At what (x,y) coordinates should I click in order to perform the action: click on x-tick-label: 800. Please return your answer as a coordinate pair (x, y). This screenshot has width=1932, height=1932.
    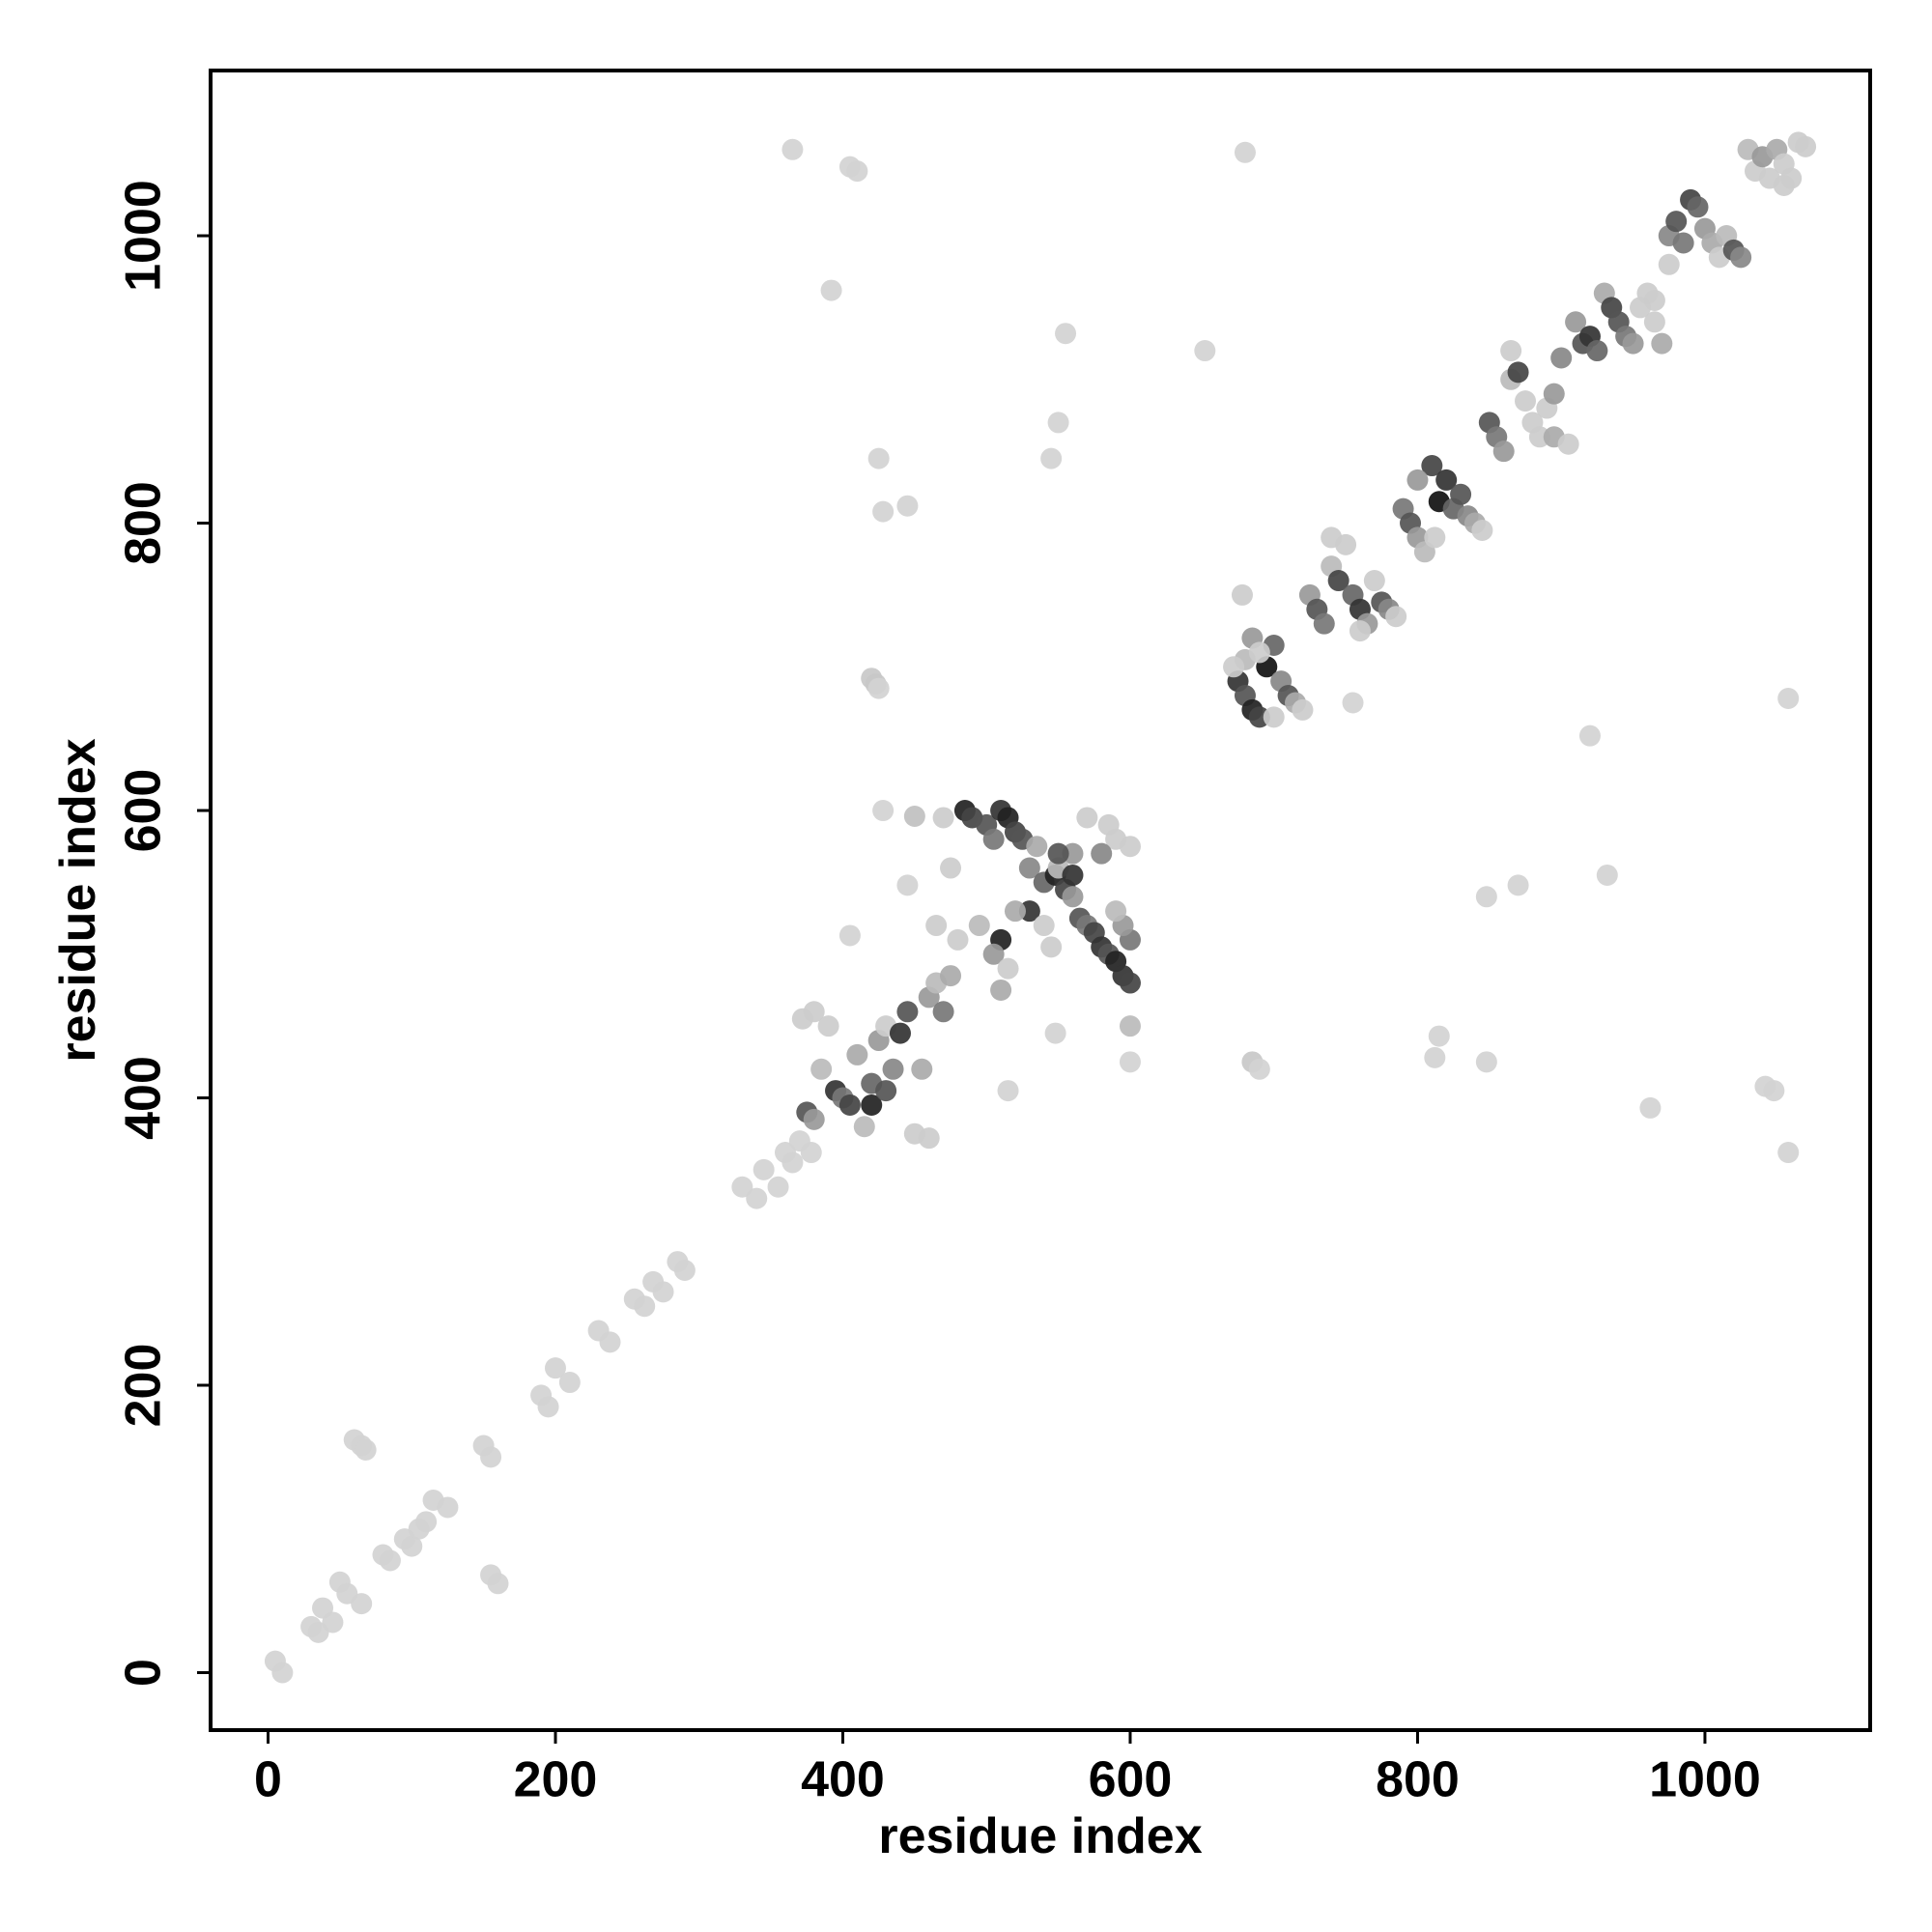
    Looking at the image, I should click on (1418, 1780).